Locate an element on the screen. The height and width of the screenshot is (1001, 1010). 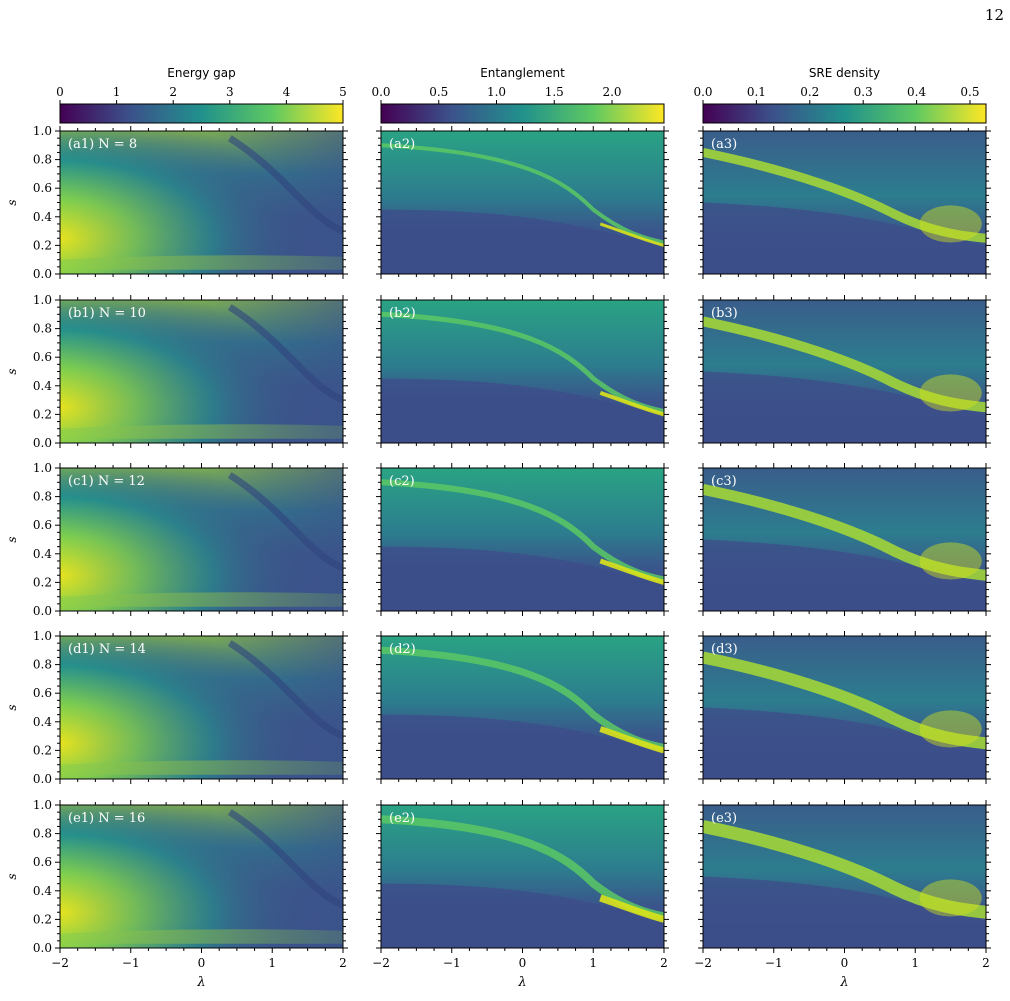
heatmap-panel: (b1) N = 10 0.0 0.2 0.4 0.6 0.8 1.0 s is located at coordinates (176, 371).